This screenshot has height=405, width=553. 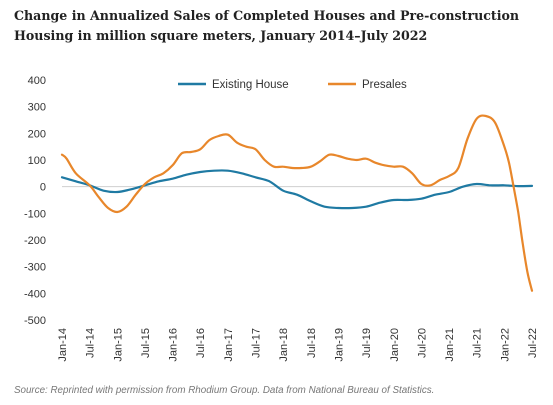 I want to click on y-tick-label: -200, so click(x=35, y=241).